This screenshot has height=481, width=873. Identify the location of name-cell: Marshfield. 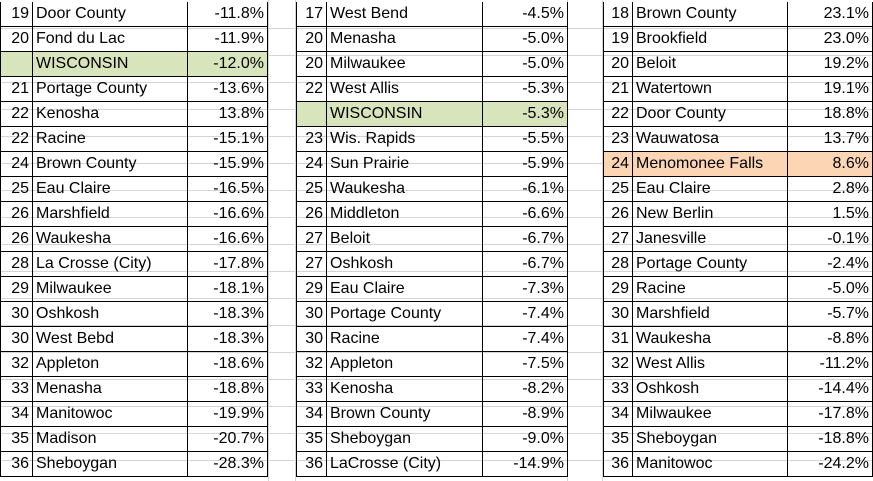
(710, 314).